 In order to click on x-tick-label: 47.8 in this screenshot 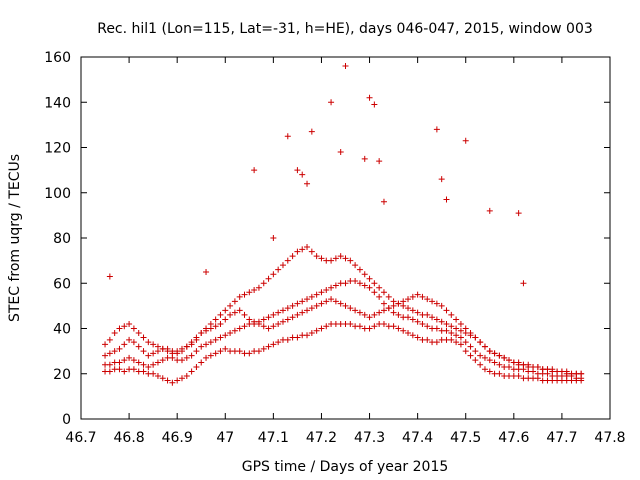, I will do `click(609, 438)`.